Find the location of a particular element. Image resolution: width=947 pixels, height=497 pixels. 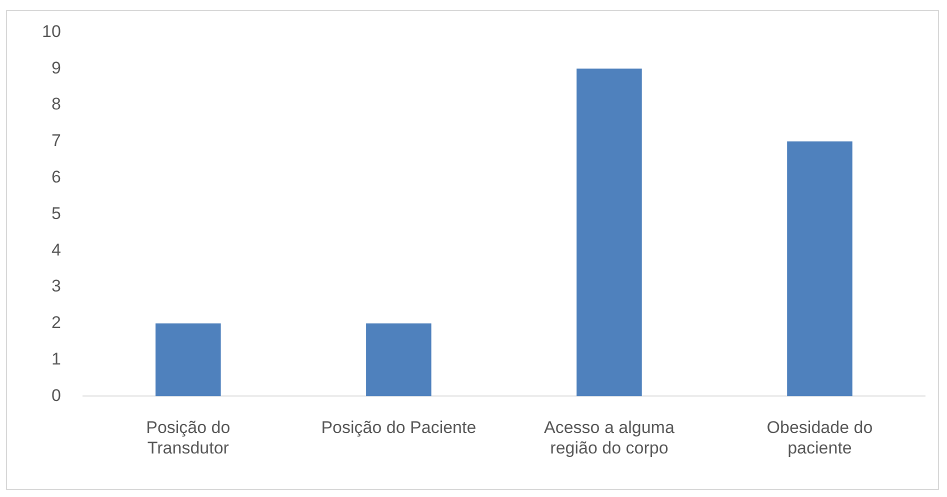

x-tick-label: Acesso a alguma região do corpo is located at coordinates (609, 438).